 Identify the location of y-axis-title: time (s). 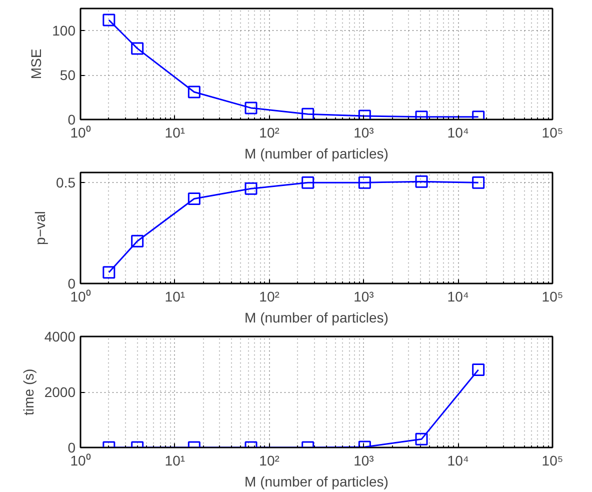
(28, 392).